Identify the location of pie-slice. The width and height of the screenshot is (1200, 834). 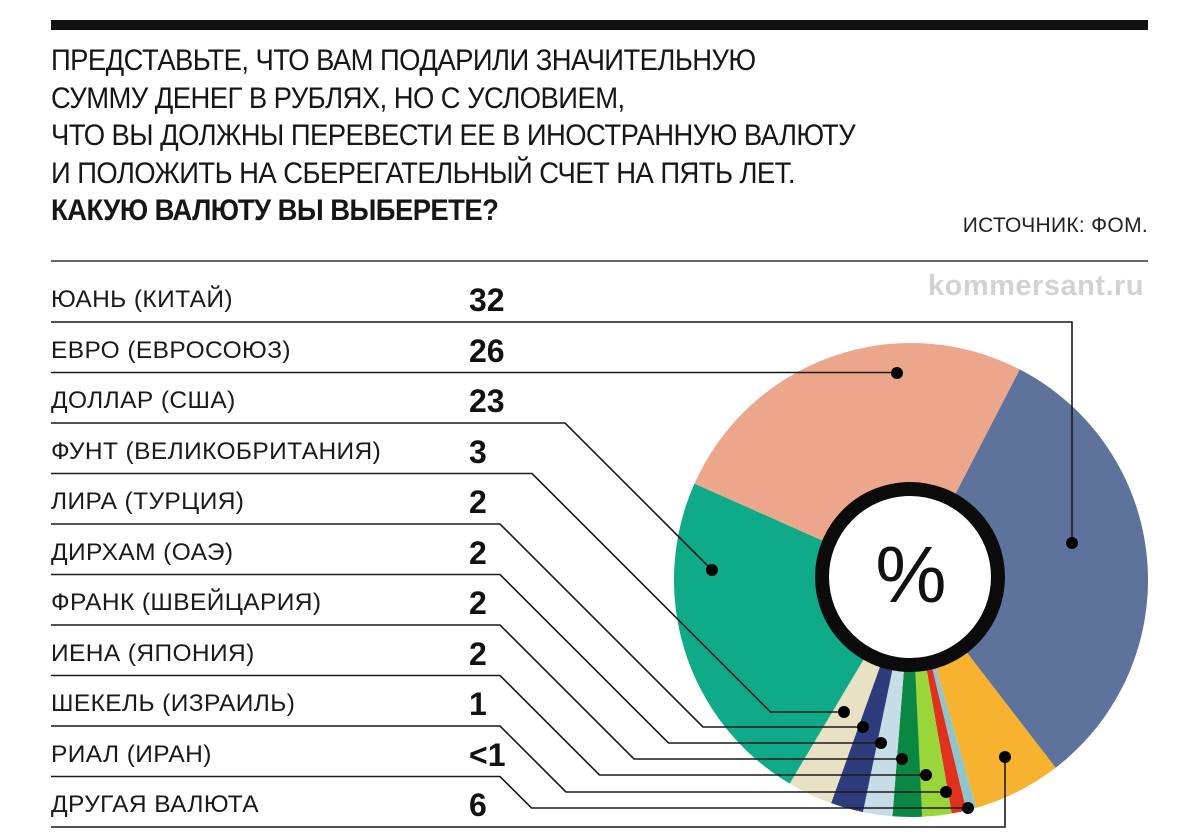
(1029, 568).